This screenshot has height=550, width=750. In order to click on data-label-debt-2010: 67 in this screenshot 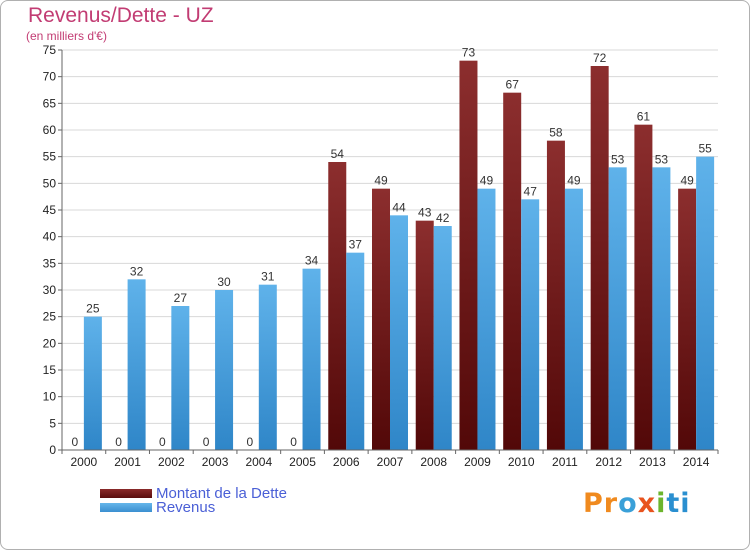, I will do `click(513, 85)`.